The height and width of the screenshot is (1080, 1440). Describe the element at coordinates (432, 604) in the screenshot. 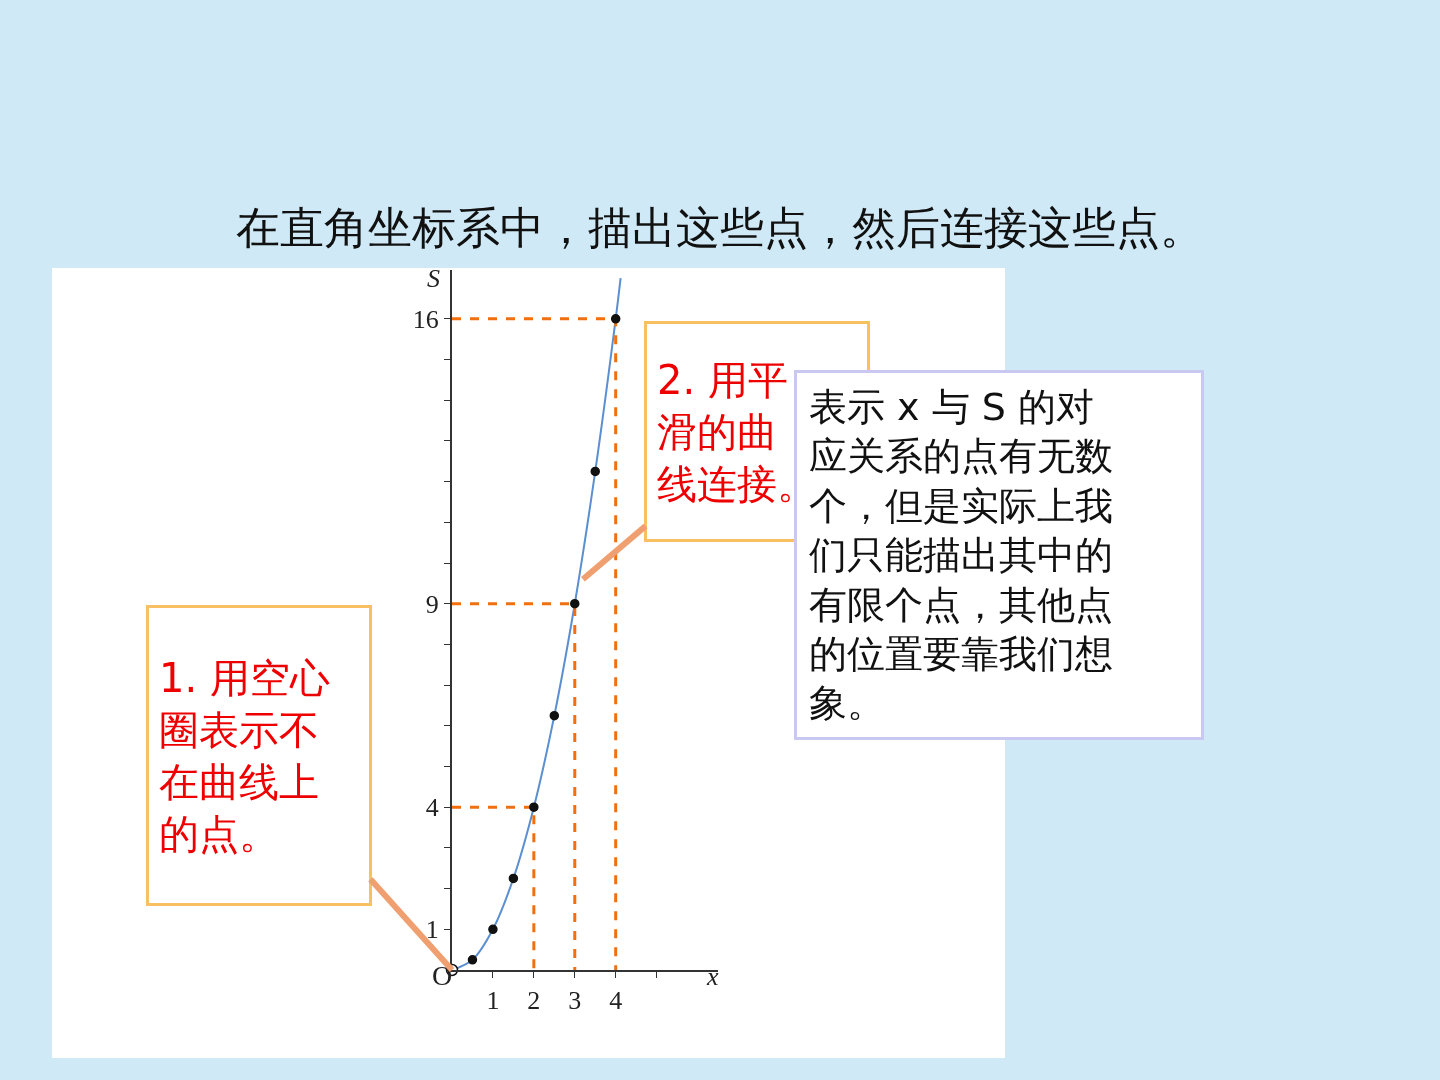

I see `y-tick-label: 9` at that location.